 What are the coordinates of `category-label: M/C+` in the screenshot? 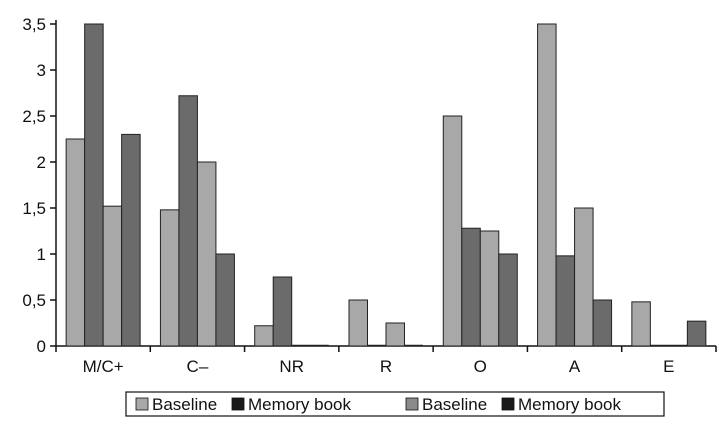 It's located at (103, 366).